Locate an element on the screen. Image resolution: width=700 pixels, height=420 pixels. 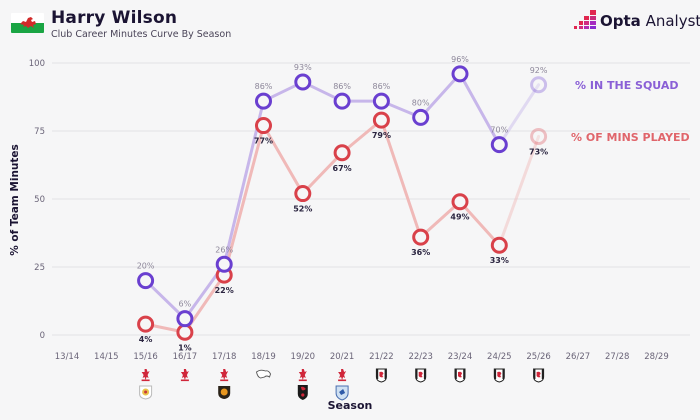
mins-data-label: 33% is located at coordinates (499, 260).